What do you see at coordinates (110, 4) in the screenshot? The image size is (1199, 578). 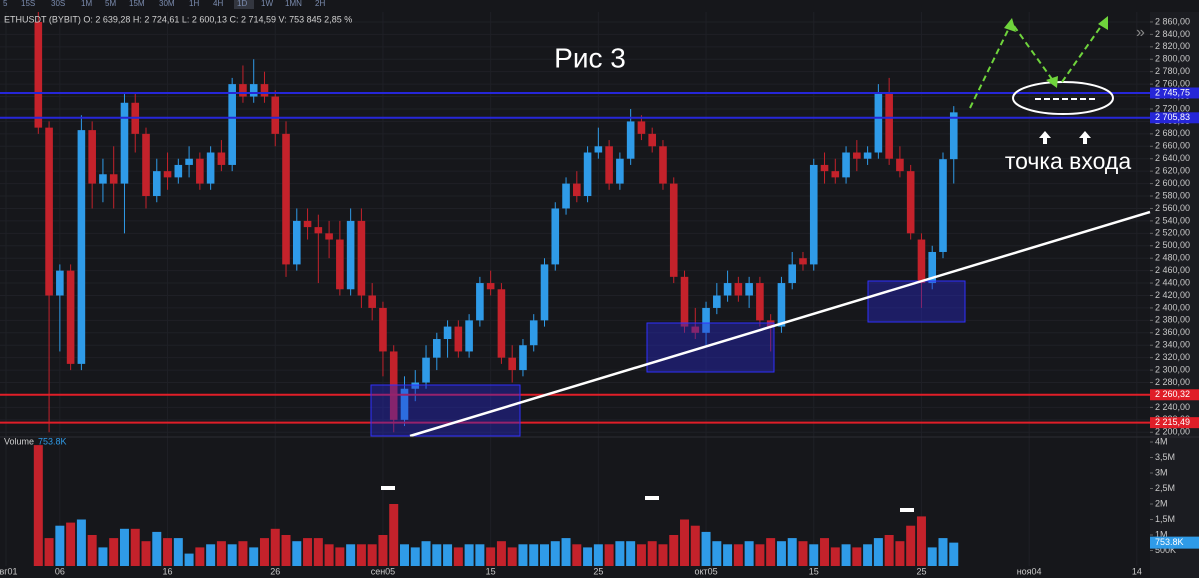 I see `toolbar-button: 5M` at bounding box center [110, 4].